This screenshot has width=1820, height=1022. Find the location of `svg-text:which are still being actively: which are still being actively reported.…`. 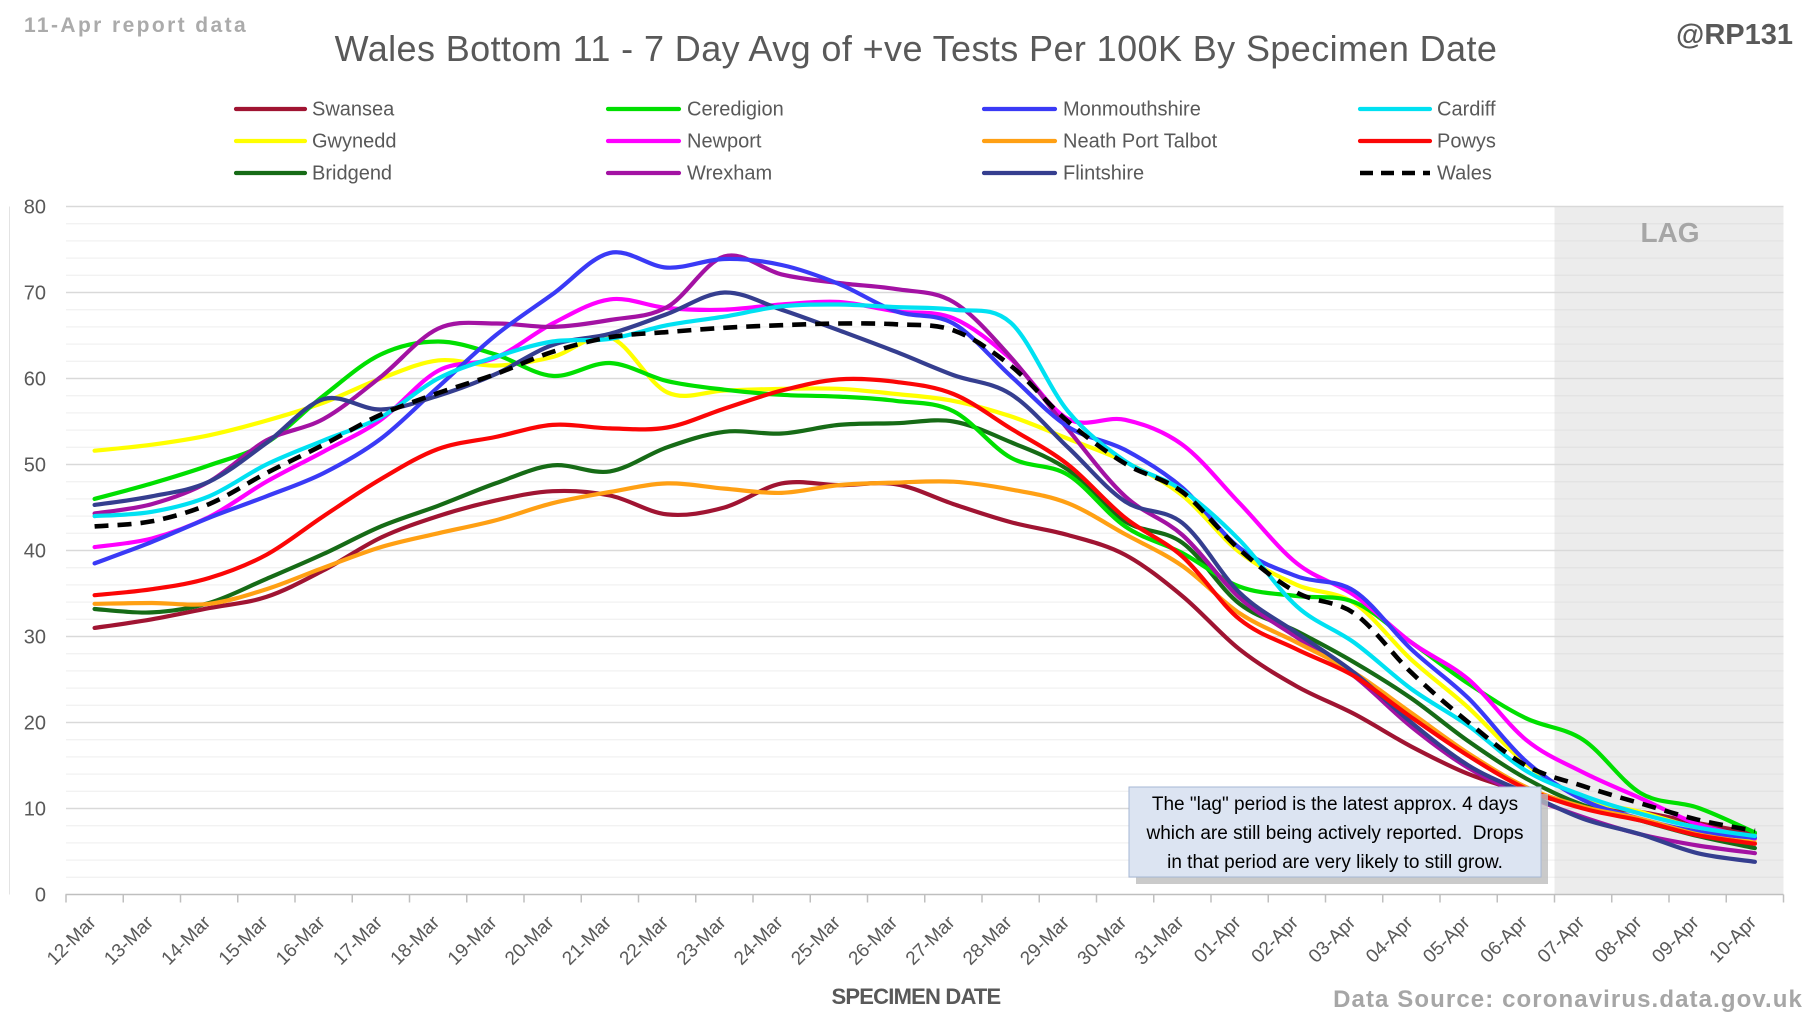

svg-text:which are still being actively: which are still being actively reported.… is located at coordinates (1334, 833).